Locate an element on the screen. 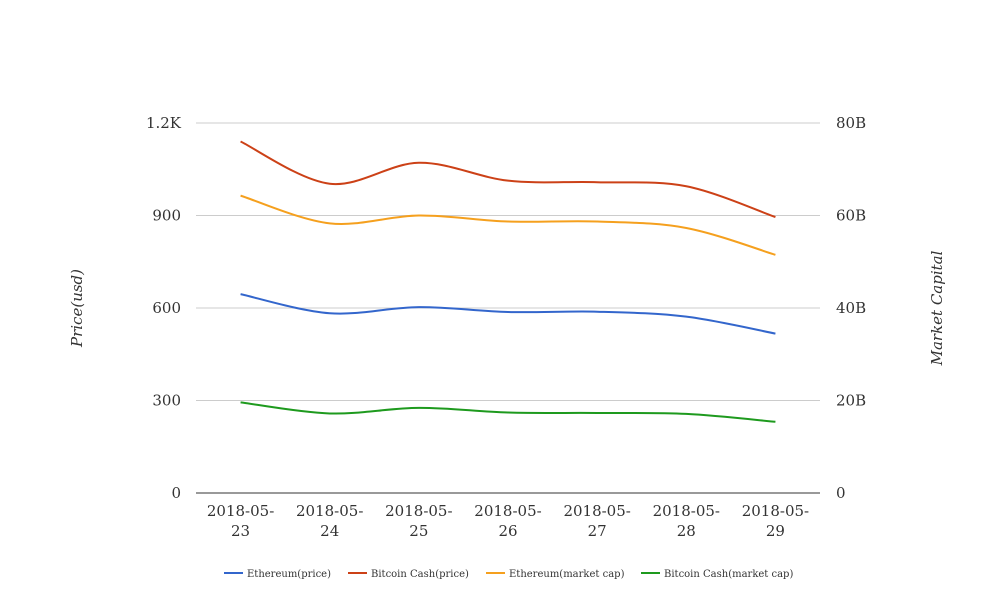 Image resolution: width=1008 pixels, height=616 pixels. left-tick-label: 300 is located at coordinates (166, 401).